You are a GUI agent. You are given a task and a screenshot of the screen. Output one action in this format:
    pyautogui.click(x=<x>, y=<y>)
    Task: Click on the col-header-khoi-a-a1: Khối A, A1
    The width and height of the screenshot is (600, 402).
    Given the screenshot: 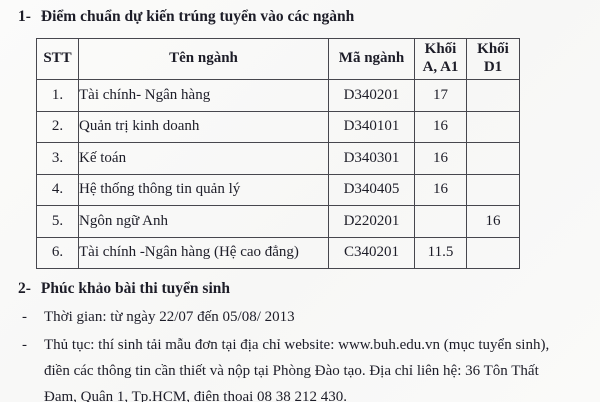 What is the action you would take?
    pyautogui.click(x=440, y=59)
    